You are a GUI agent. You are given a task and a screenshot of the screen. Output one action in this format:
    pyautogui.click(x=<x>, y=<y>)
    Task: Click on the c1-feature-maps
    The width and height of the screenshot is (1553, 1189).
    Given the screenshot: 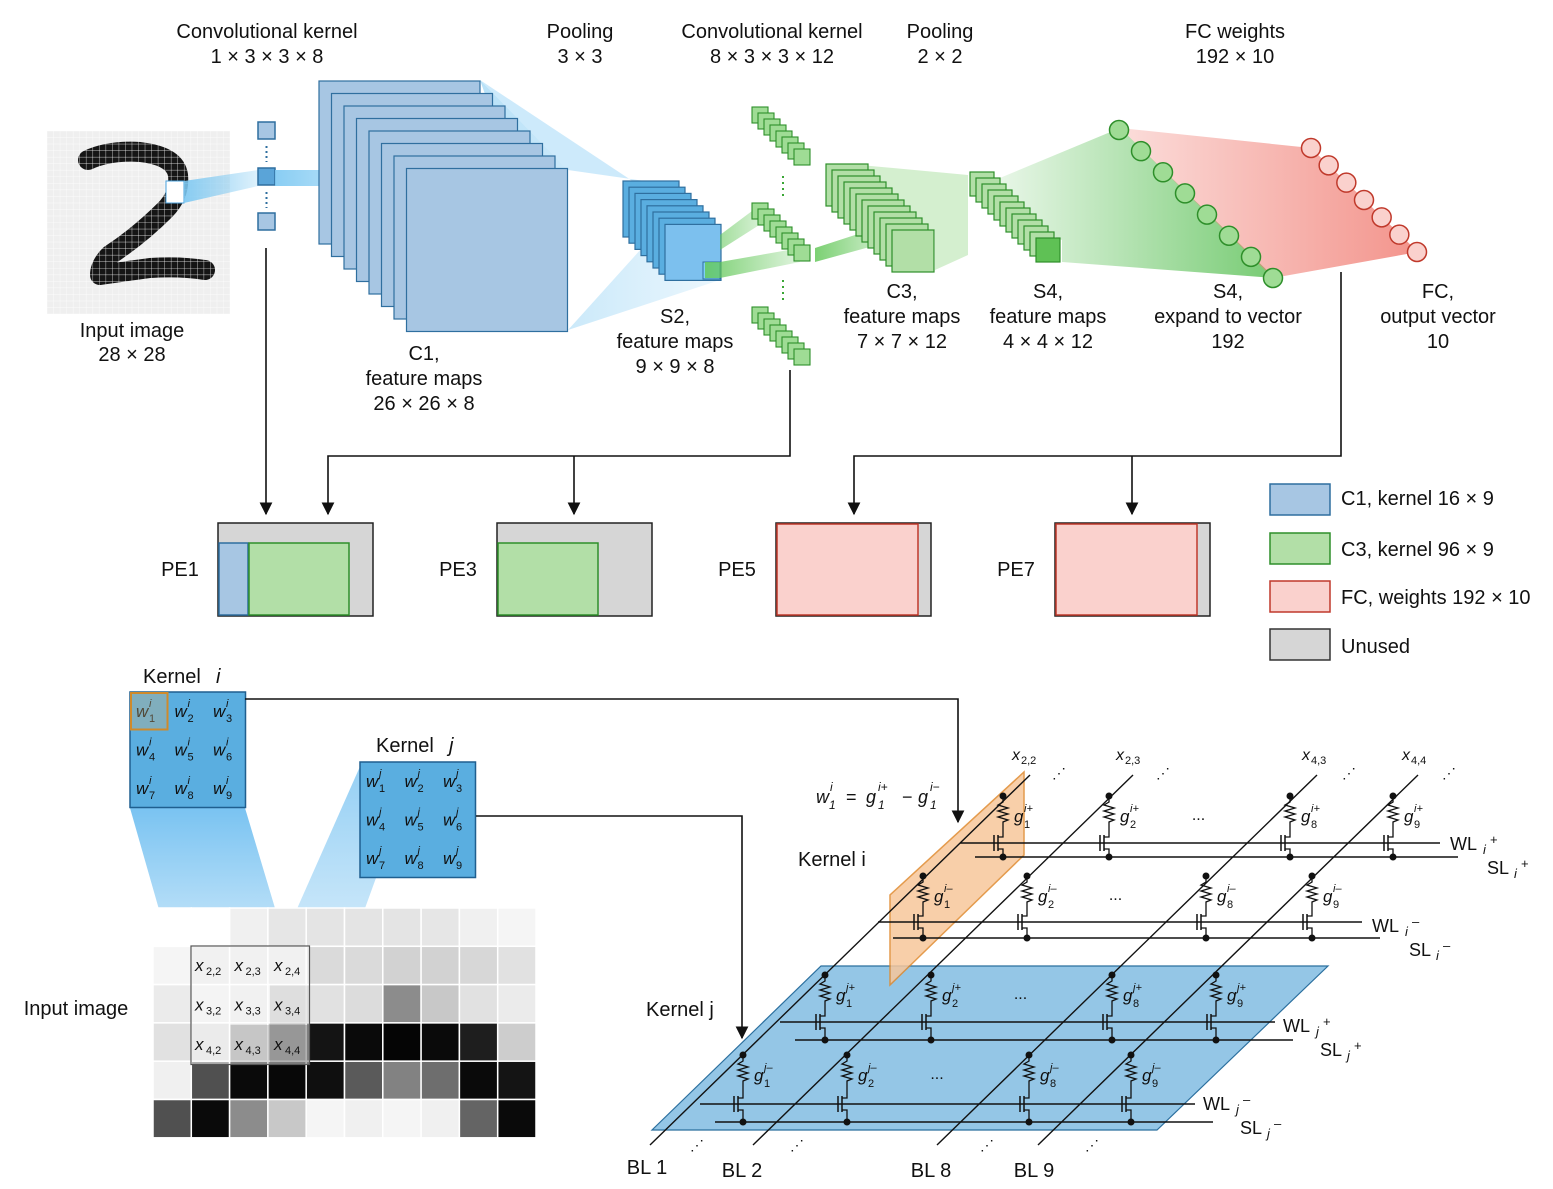 What is the action you would take?
    pyautogui.click(x=443, y=206)
    